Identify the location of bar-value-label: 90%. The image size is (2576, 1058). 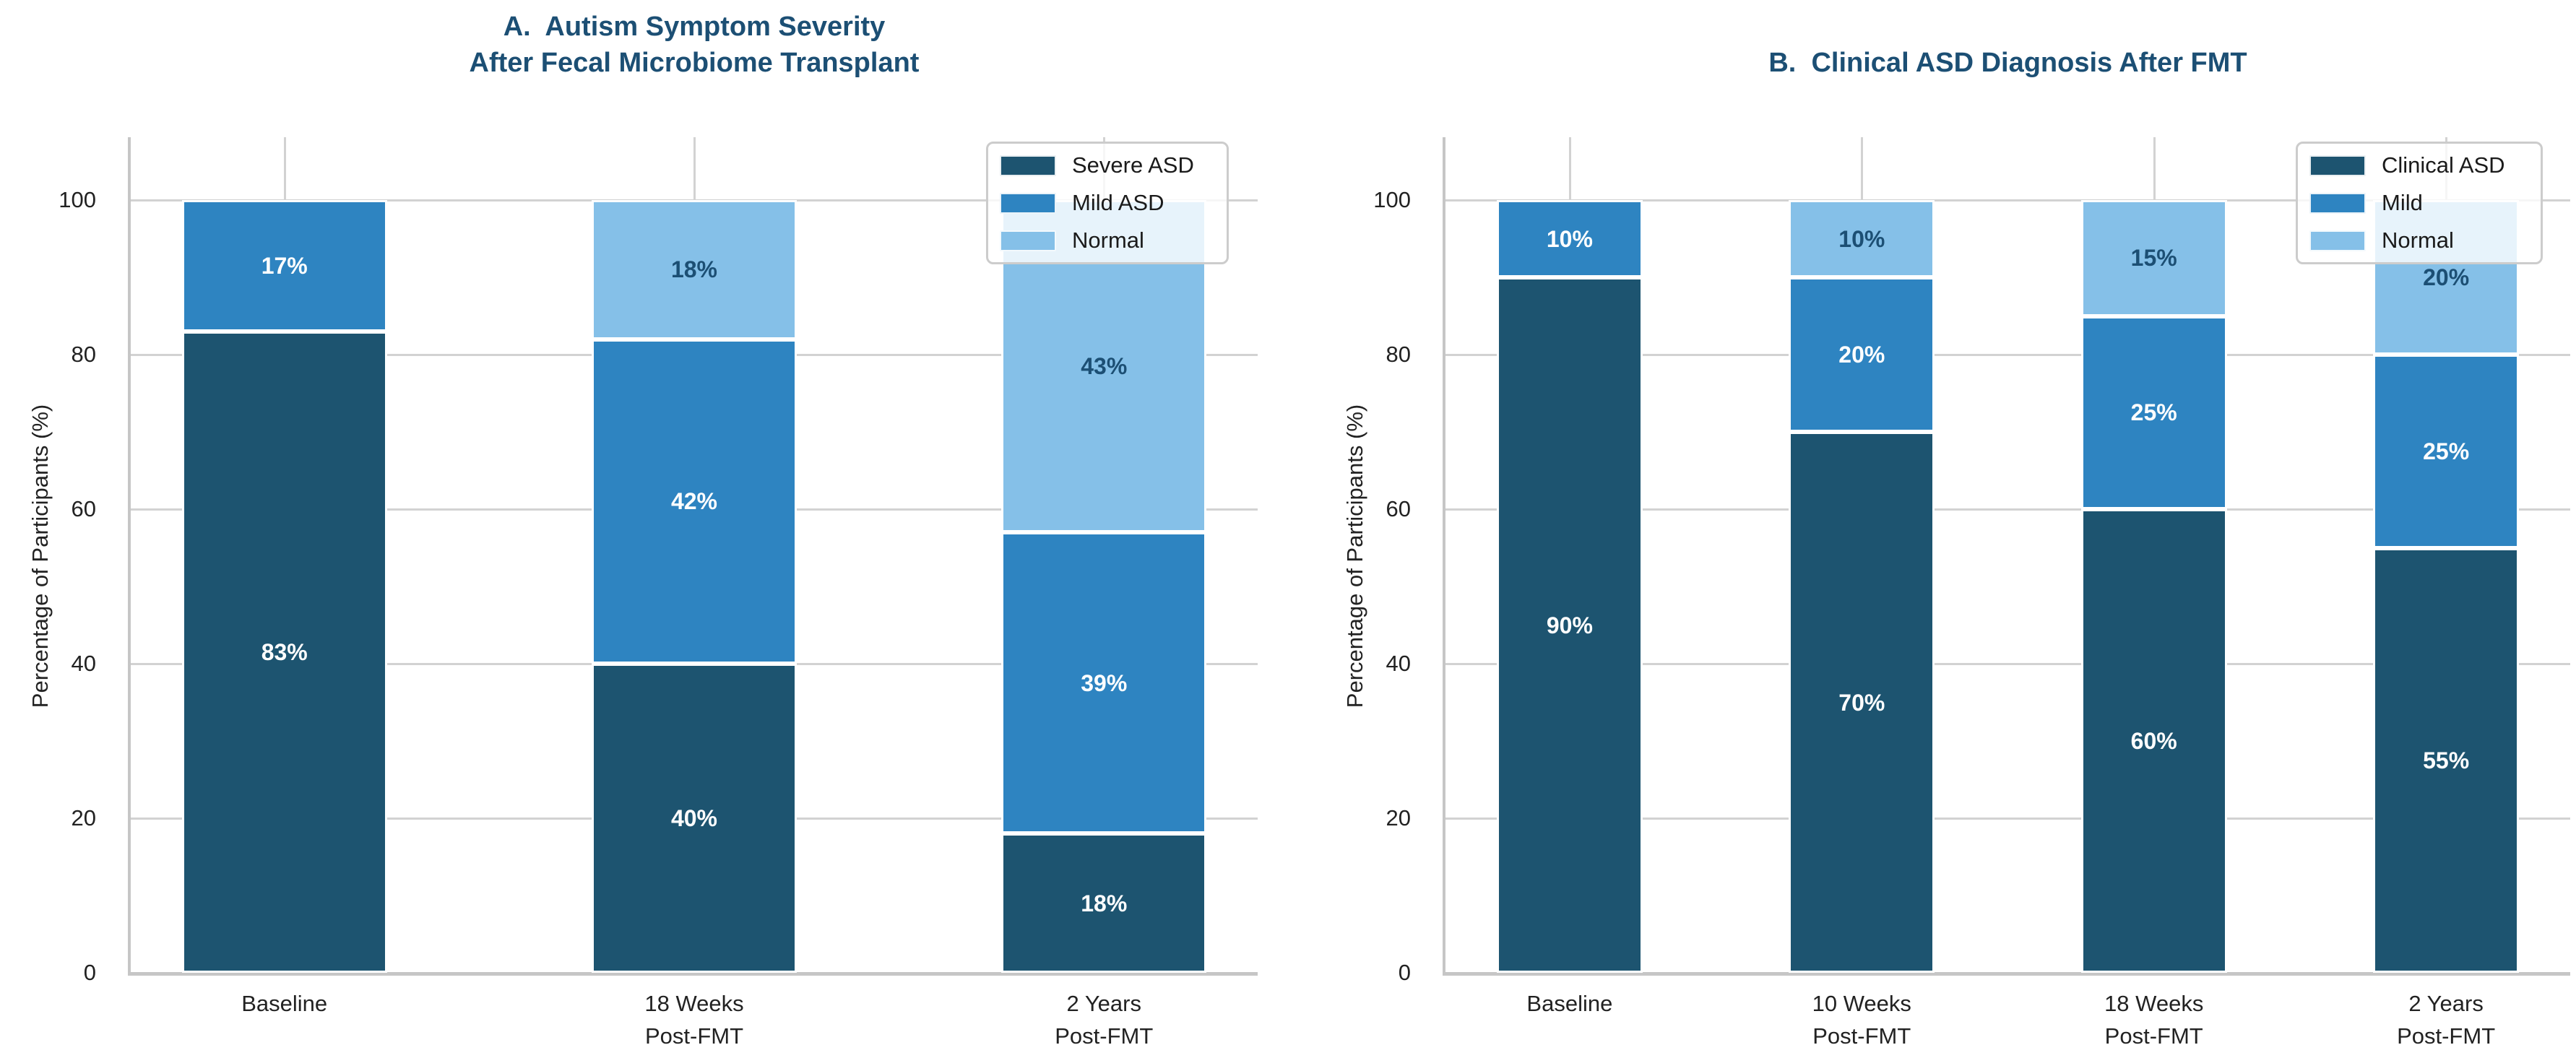
(1570, 625).